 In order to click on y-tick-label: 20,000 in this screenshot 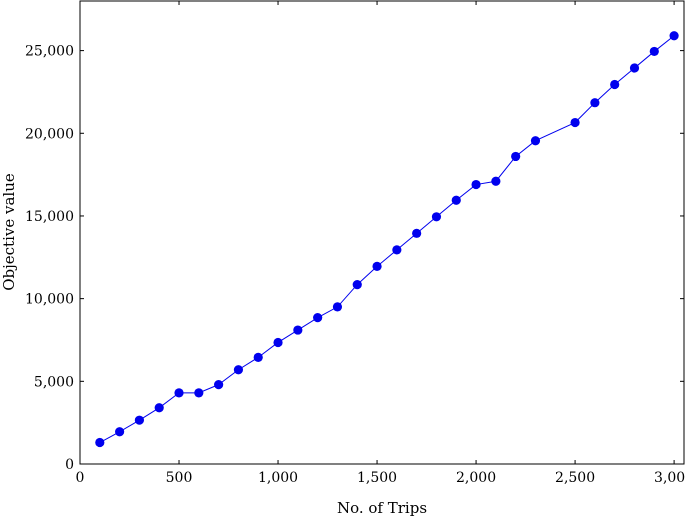, I will do `click(49, 134)`.